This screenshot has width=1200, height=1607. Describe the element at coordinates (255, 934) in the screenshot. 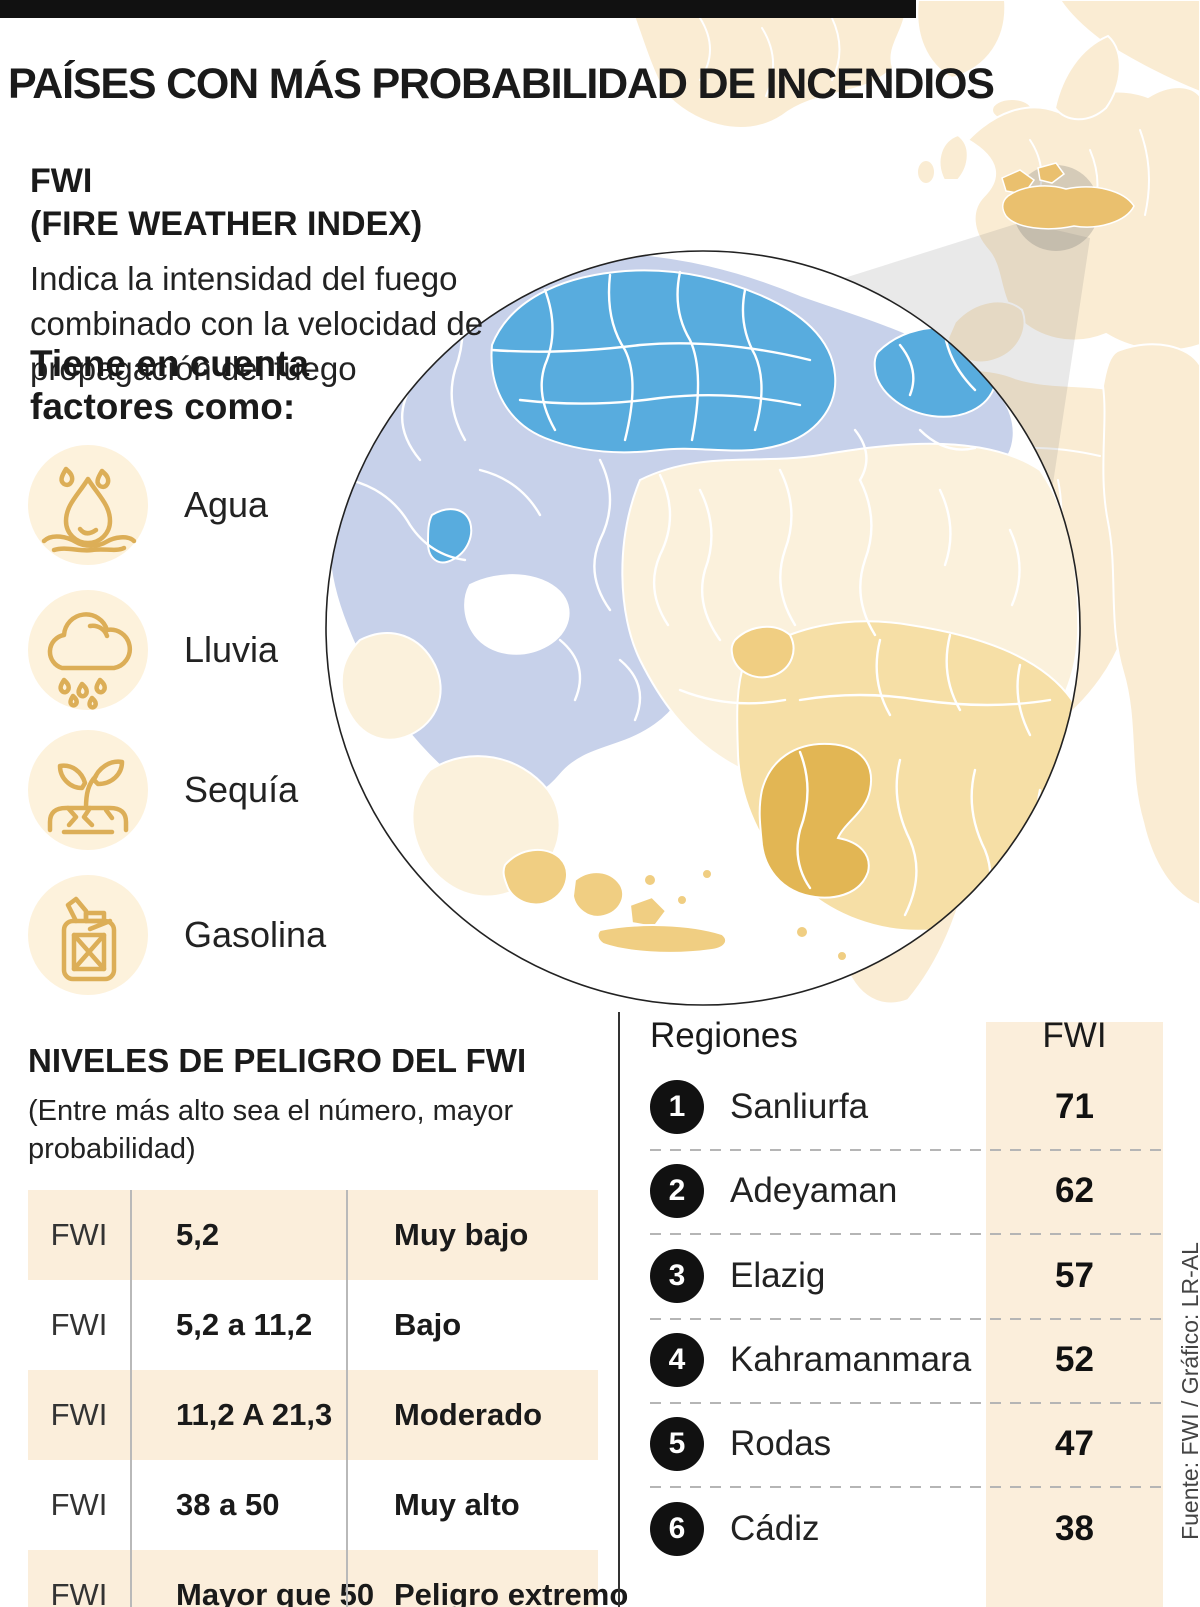

I see `factor-label: Gasolina` at that location.